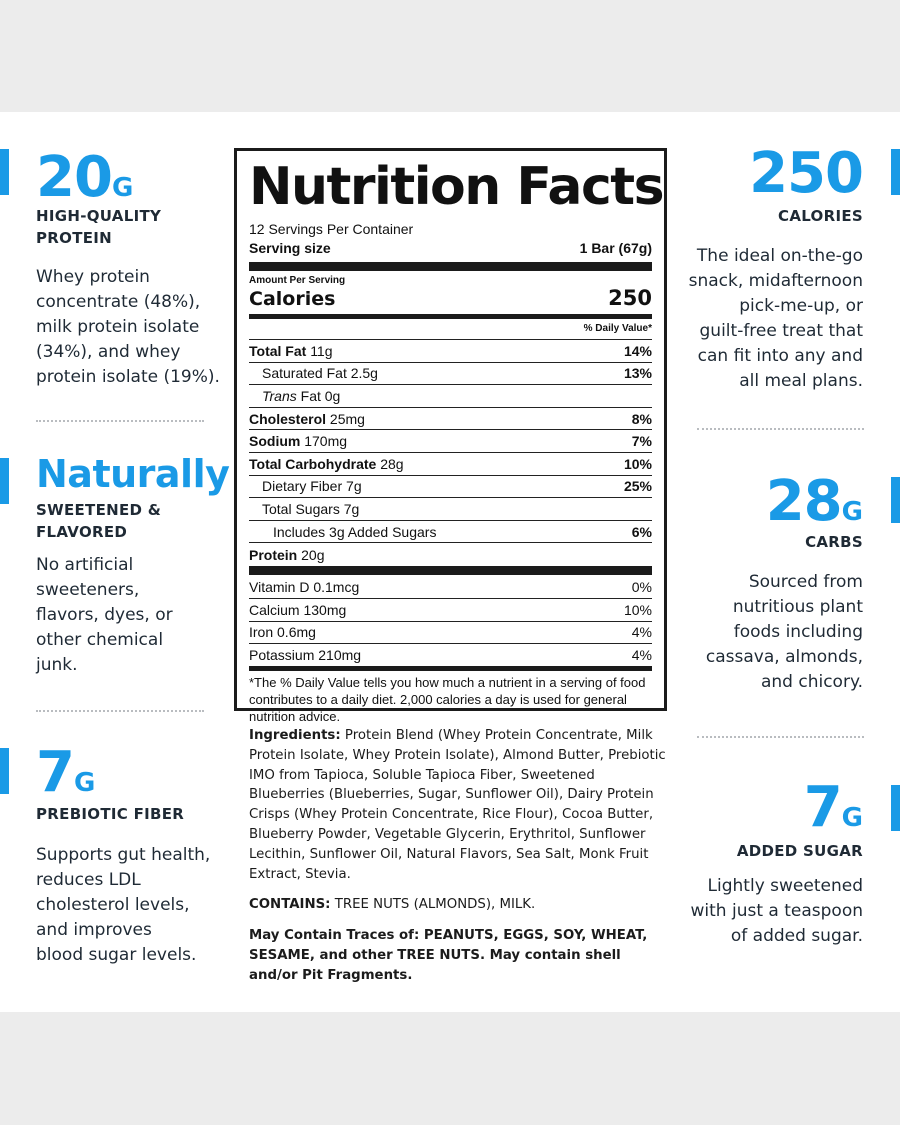  What do you see at coordinates (66, 772) in the screenshot?
I see `left-stat-3-value: 7G` at bounding box center [66, 772].